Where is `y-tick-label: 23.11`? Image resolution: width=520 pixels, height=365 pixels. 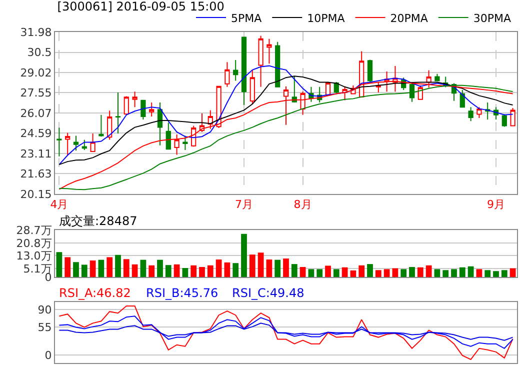 y-tick-label: 23.11 is located at coordinates (36, 153).